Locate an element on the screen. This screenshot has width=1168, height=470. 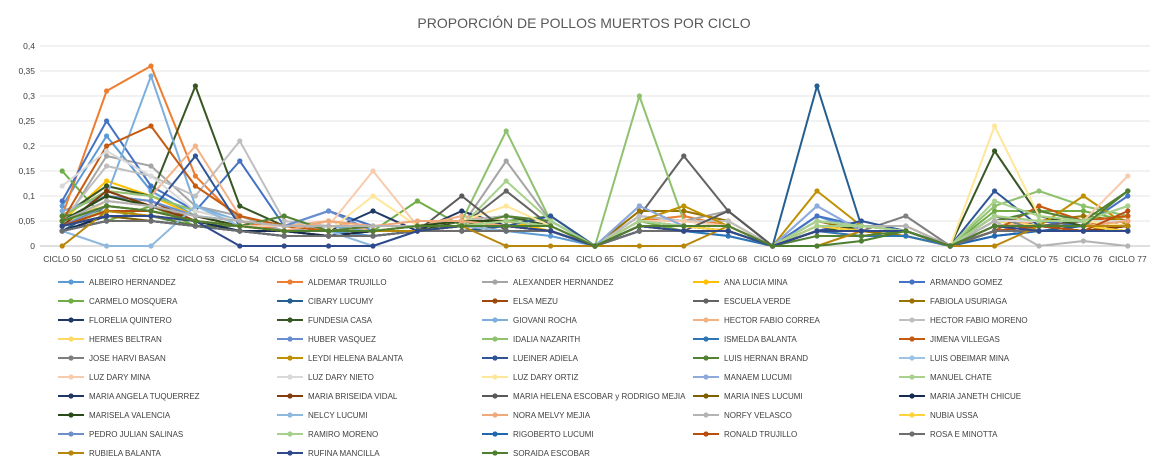
legend-item: LUZ DARY ORTIZ is located at coordinates (530, 377).